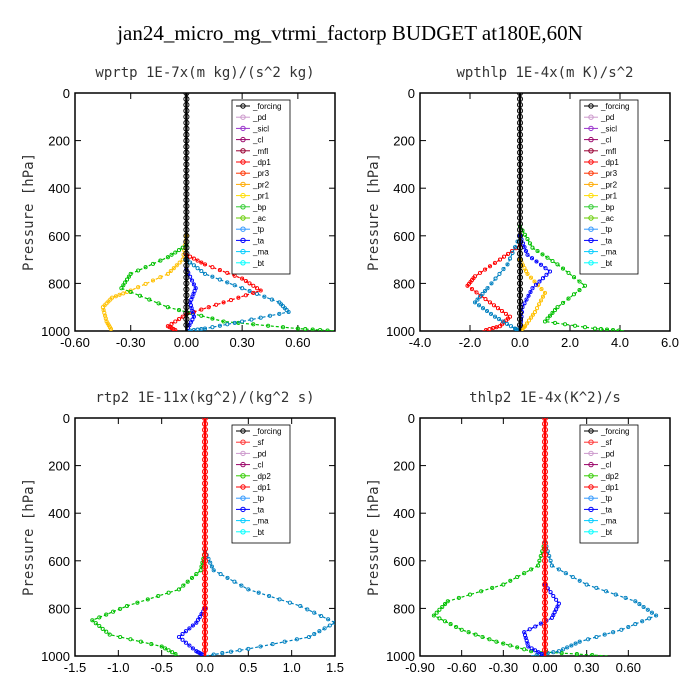  Describe the element at coordinates (248, 667) in the screenshot. I see `x-tick-label: 0.5` at that location.